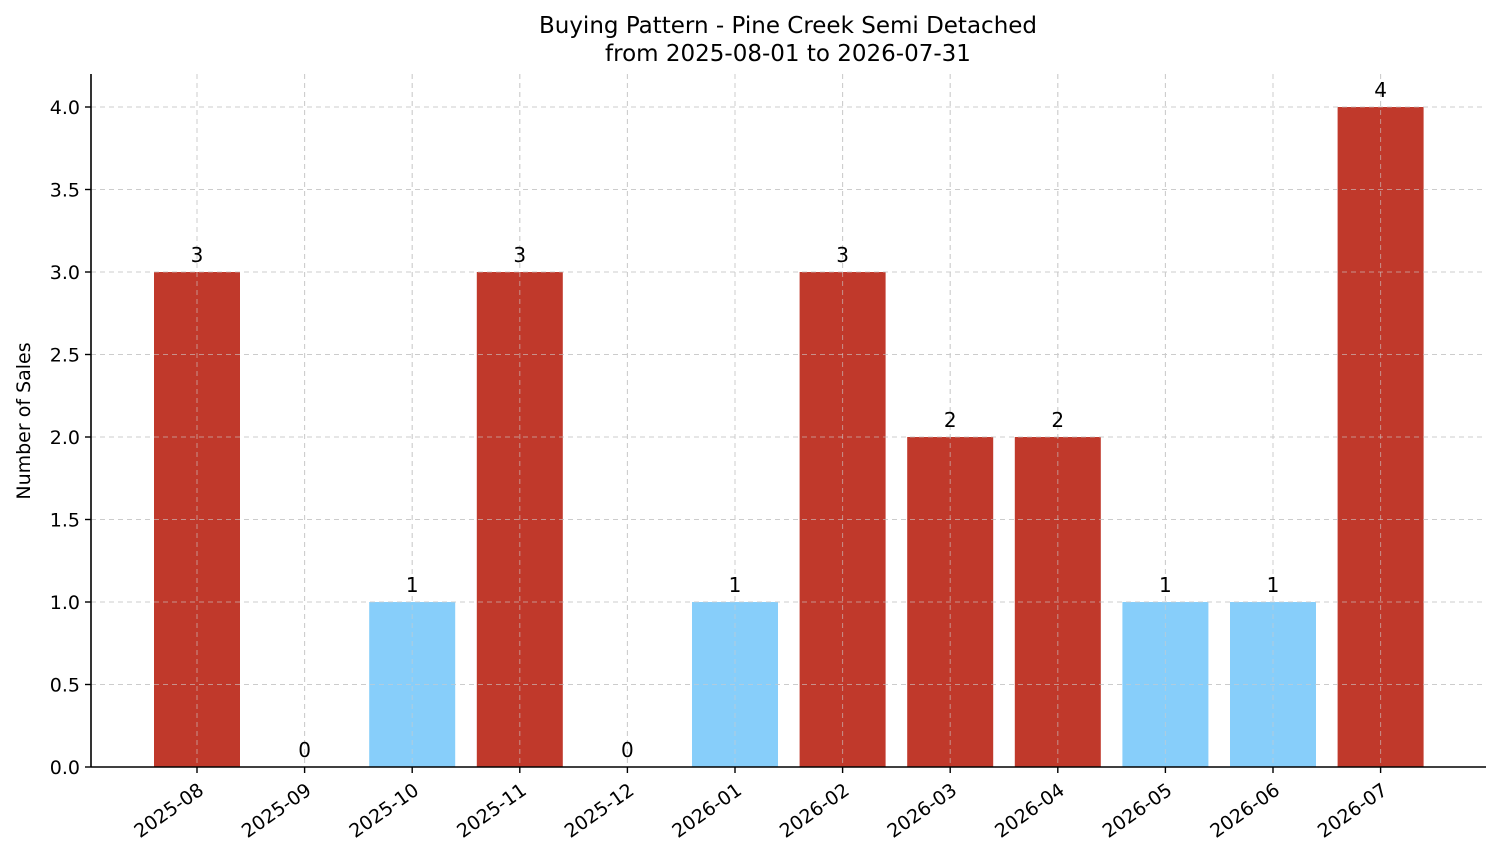 This screenshot has height=867, width=1501. What do you see at coordinates (492, 811) in the screenshot?
I see `x-tick-label: 2025-11` at bounding box center [492, 811].